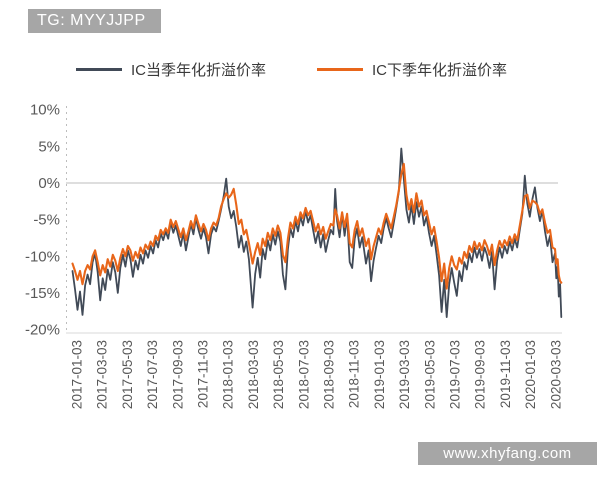  Describe the element at coordinates (480, 374) in the screenshot. I see `x-tick-label: 2019-09-03` at that location.